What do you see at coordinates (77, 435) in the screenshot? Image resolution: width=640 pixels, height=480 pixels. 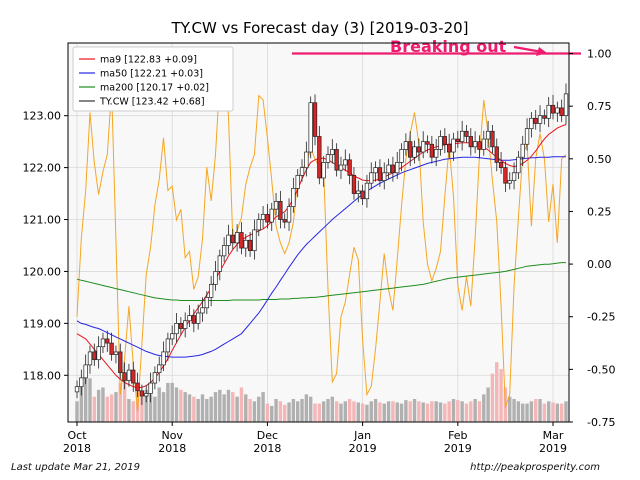 I see `x-tick-label-month: Oct` at bounding box center [77, 435].